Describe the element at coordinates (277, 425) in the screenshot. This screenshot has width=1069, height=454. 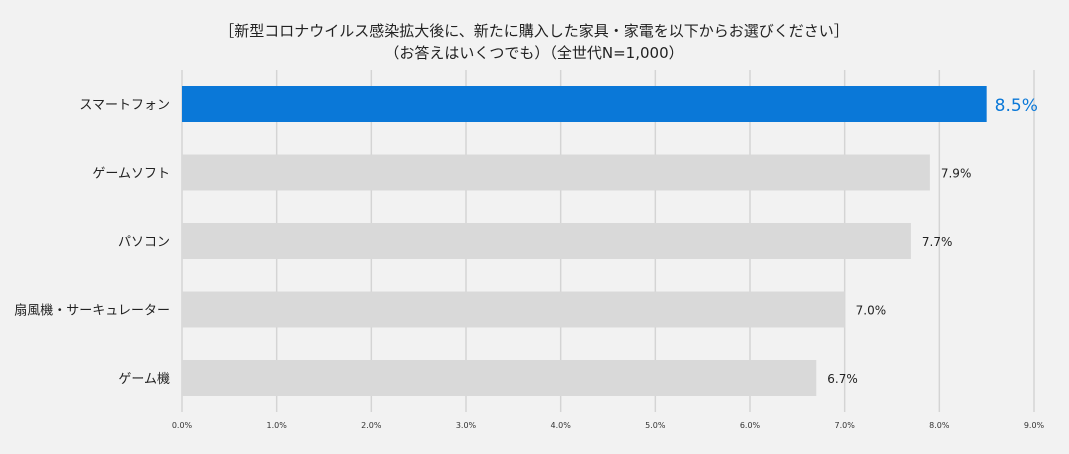
I see `x-tick-label: 1.0%` at that location.